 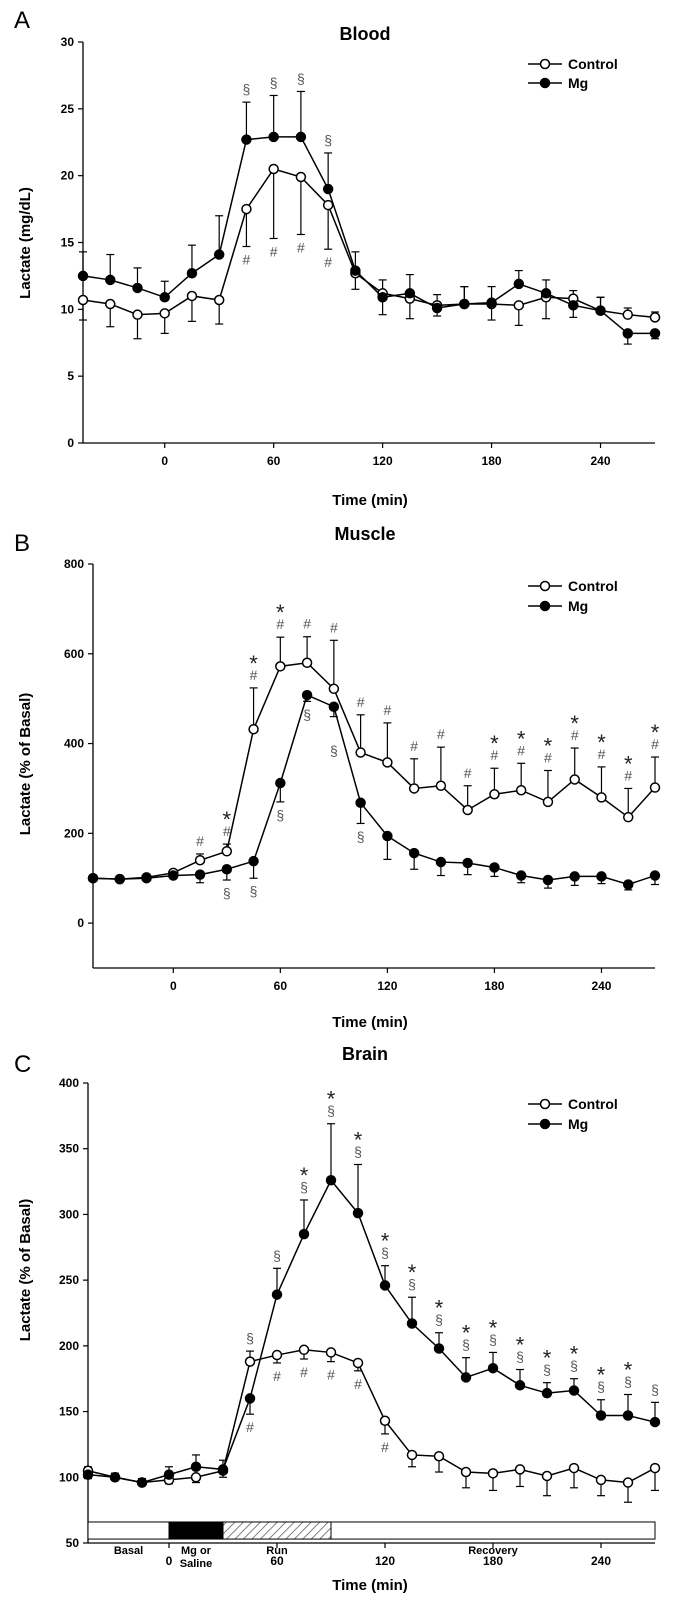 I want to click on panel-c-y-label: Lactate (% of Basal), so click(x=25, y=1270).